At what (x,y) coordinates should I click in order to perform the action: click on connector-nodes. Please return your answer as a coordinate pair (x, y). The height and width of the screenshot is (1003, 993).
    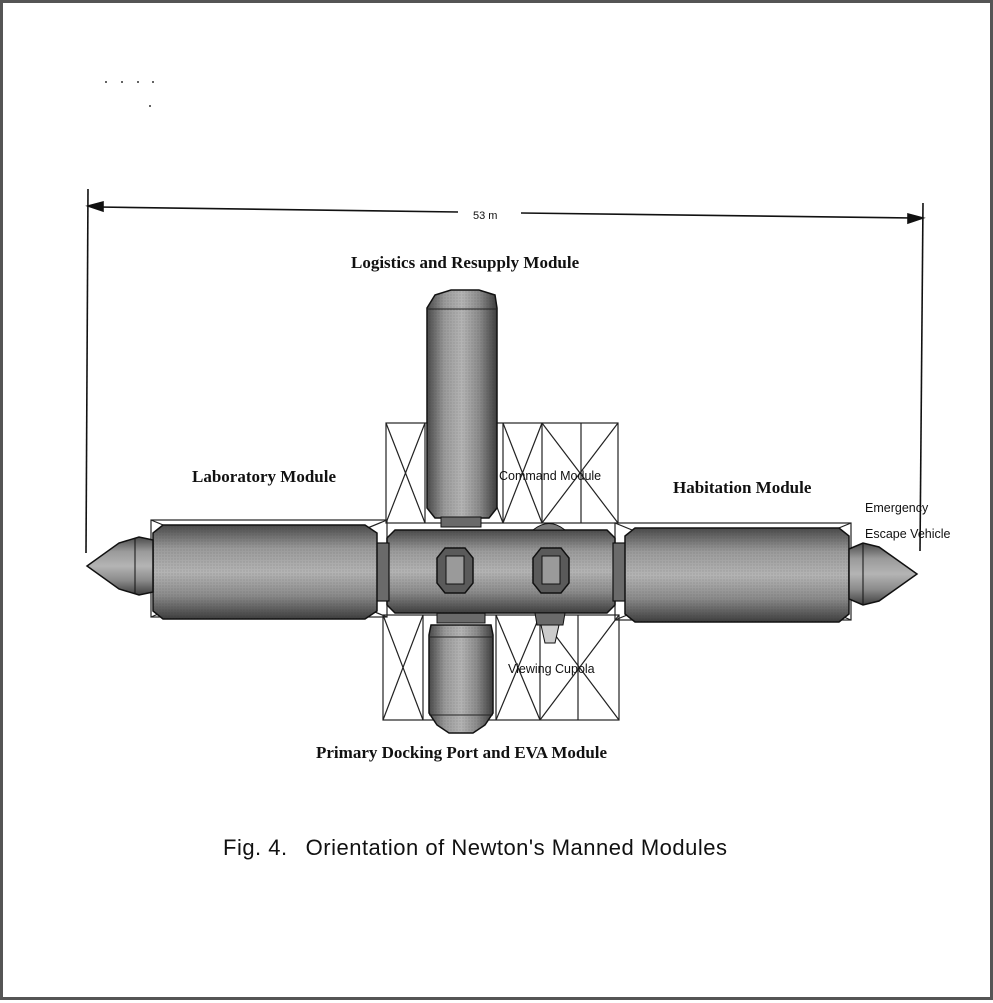
    Looking at the image, I should click on (501, 572).